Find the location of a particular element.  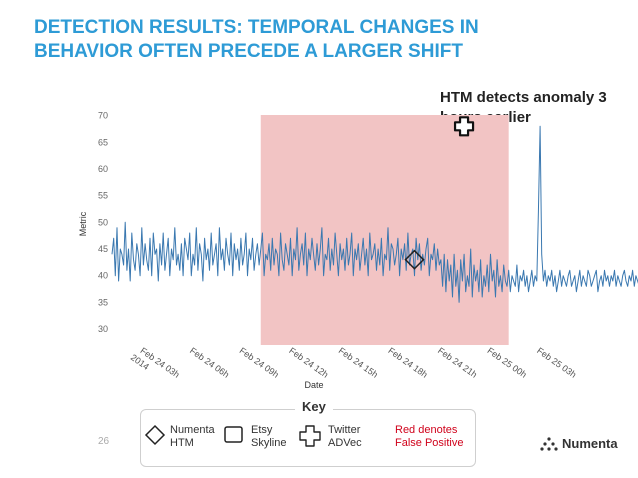

title-line-2: BEHAVIOR OFTEN PRECEDE A LARGER SHIFT is located at coordinates (248, 51).